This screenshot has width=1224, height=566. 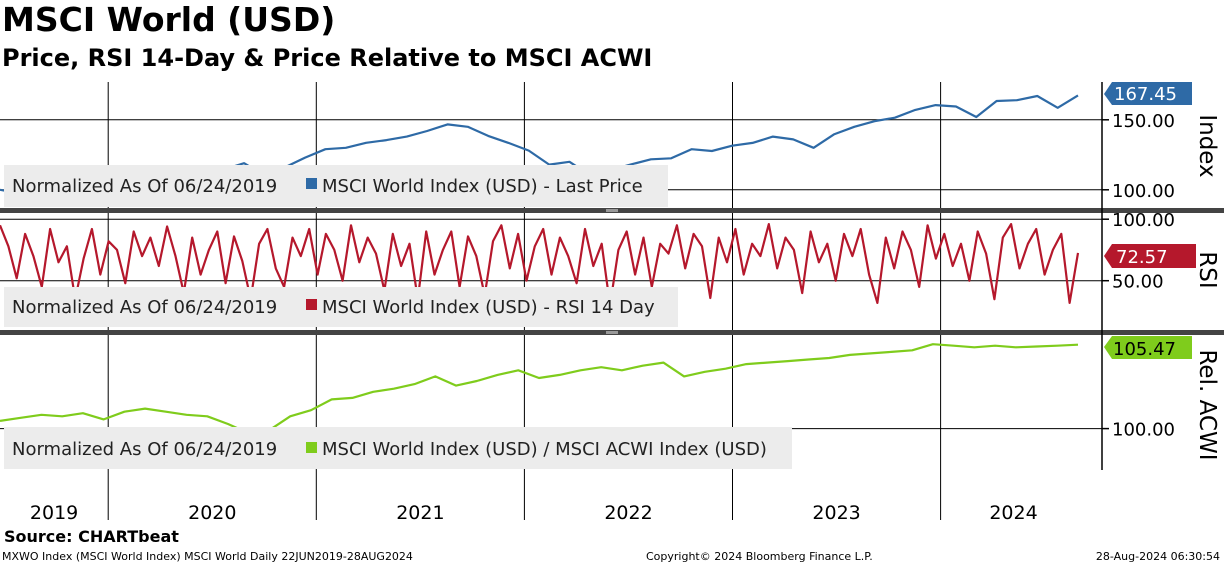 I want to click on axis-title-relative: Rel. ACWI, so click(x=1207, y=404).